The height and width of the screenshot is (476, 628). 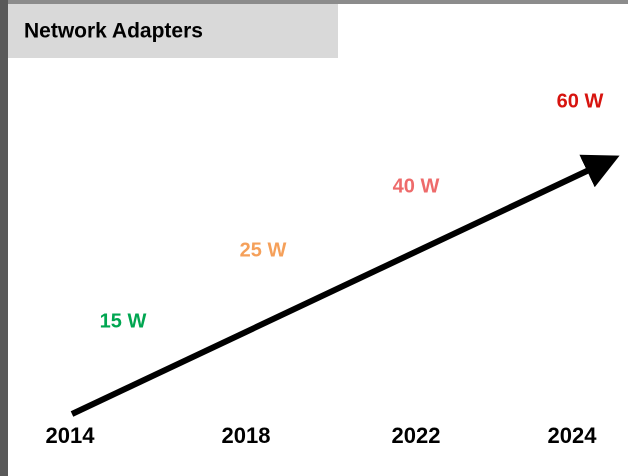 What do you see at coordinates (4, 238) in the screenshot?
I see `left-border` at bounding box center [4, 238].